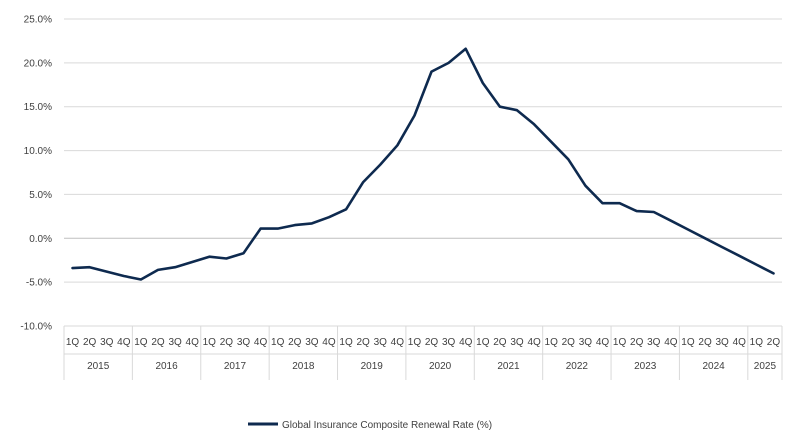 This screenshot has width=800, height=443. I want to click on x-year-label: 2021, so click(508, 366).